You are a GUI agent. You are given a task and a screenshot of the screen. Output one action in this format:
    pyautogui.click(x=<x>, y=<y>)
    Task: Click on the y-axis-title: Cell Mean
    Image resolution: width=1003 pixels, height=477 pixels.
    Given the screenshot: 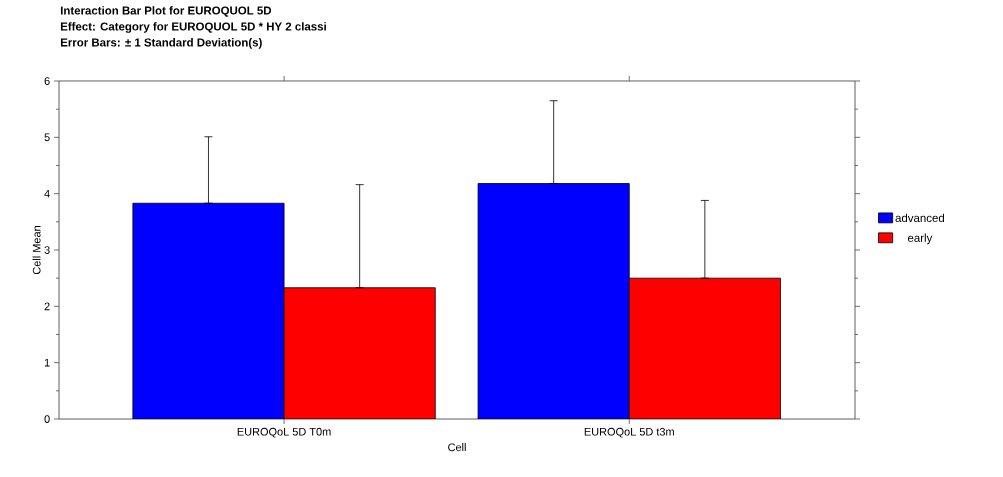 What is the action you would take?
    pyautogui.click(x=36, y=250)
    